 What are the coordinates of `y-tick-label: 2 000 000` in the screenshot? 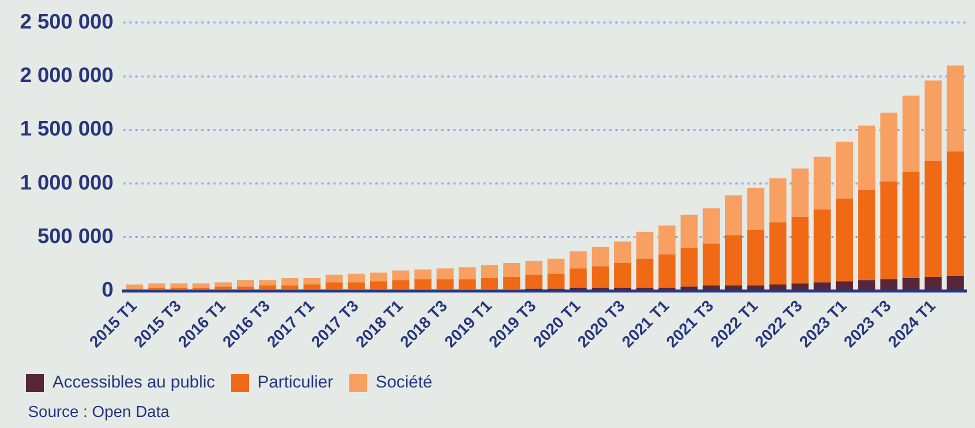 It's located at (67, 76).